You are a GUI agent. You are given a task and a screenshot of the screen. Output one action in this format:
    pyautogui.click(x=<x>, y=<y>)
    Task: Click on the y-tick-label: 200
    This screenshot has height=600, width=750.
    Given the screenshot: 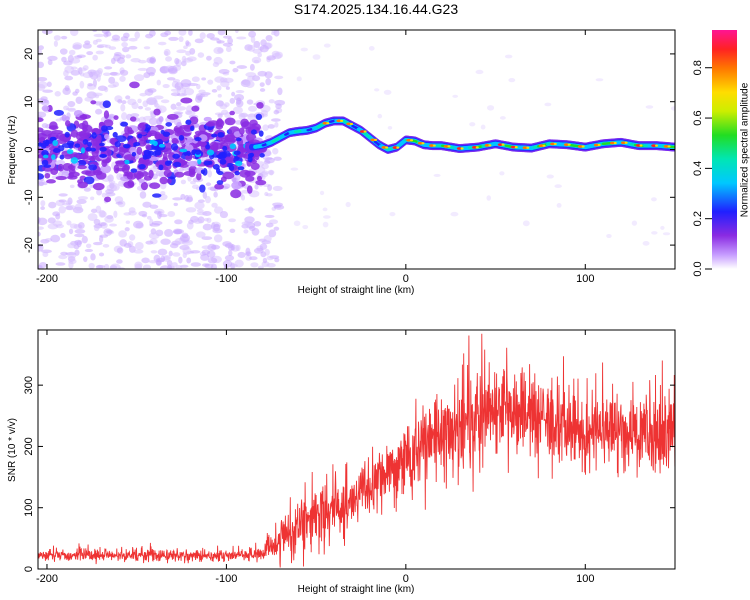 What is the action you would take?
    pyautogui.click(x=29, y=446)
    